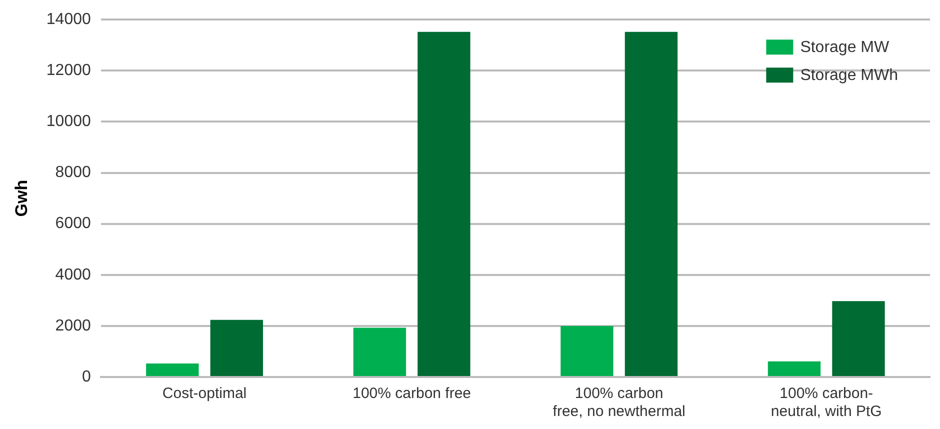 The image size is (940, 429). Describe the element at coordinates (73, 173) in the screenshot. I see `y-tick-label: 8000` at that location.